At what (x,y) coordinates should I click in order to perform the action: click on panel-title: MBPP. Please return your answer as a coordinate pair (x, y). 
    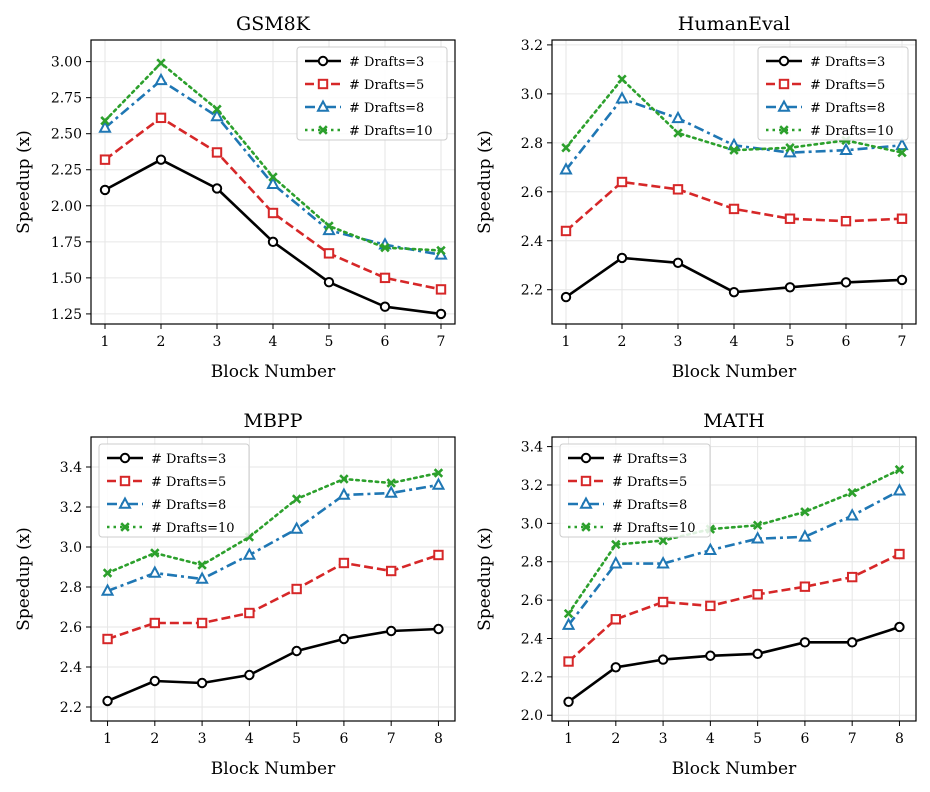
    Looking at the image, I should click on (273, 421).